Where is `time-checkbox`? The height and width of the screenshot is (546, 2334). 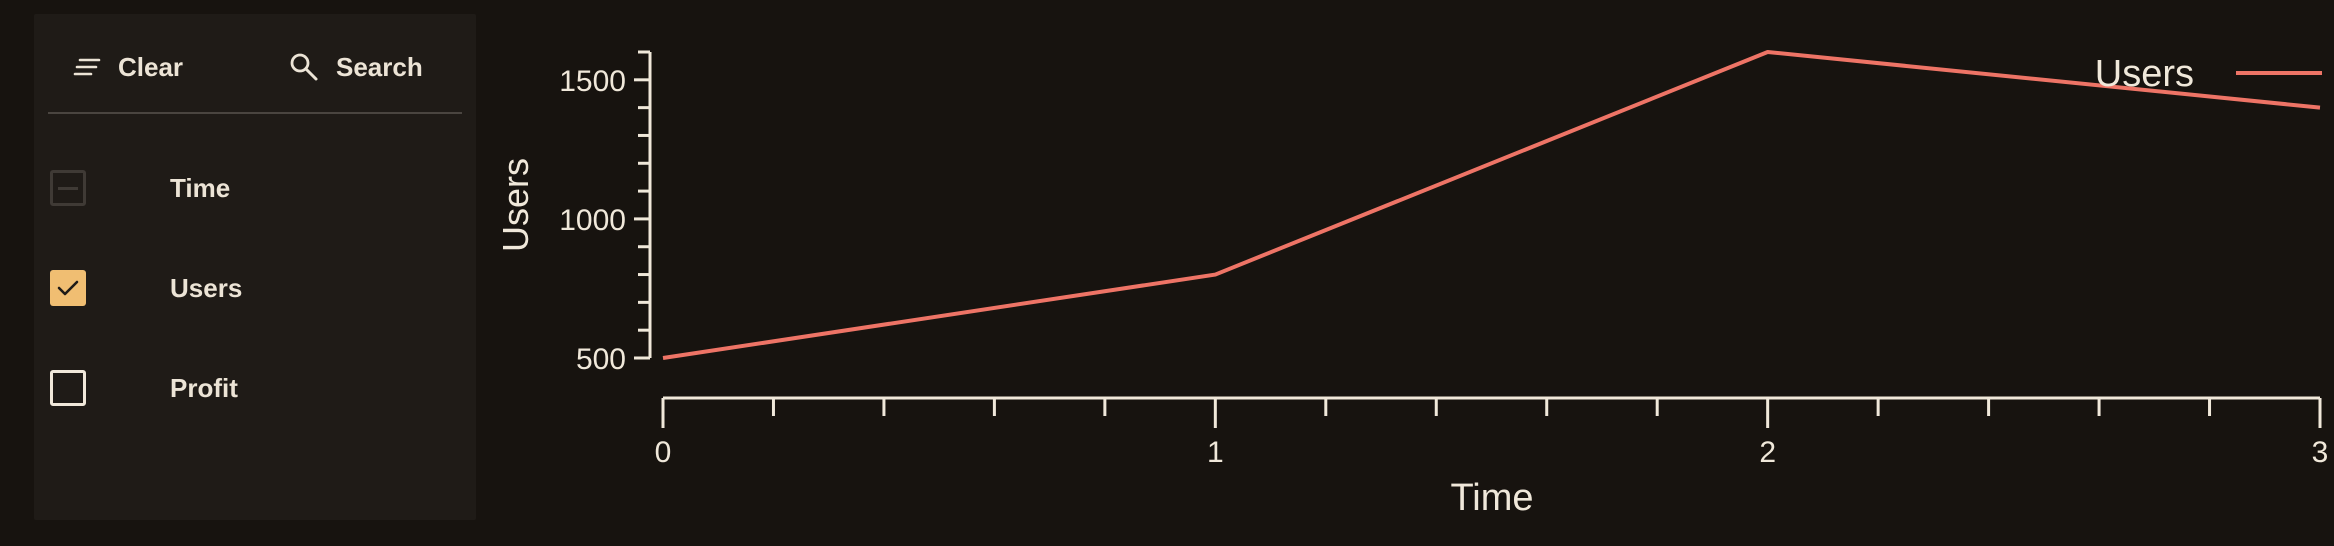 time-checkbox is located at coordinates (68, 188).